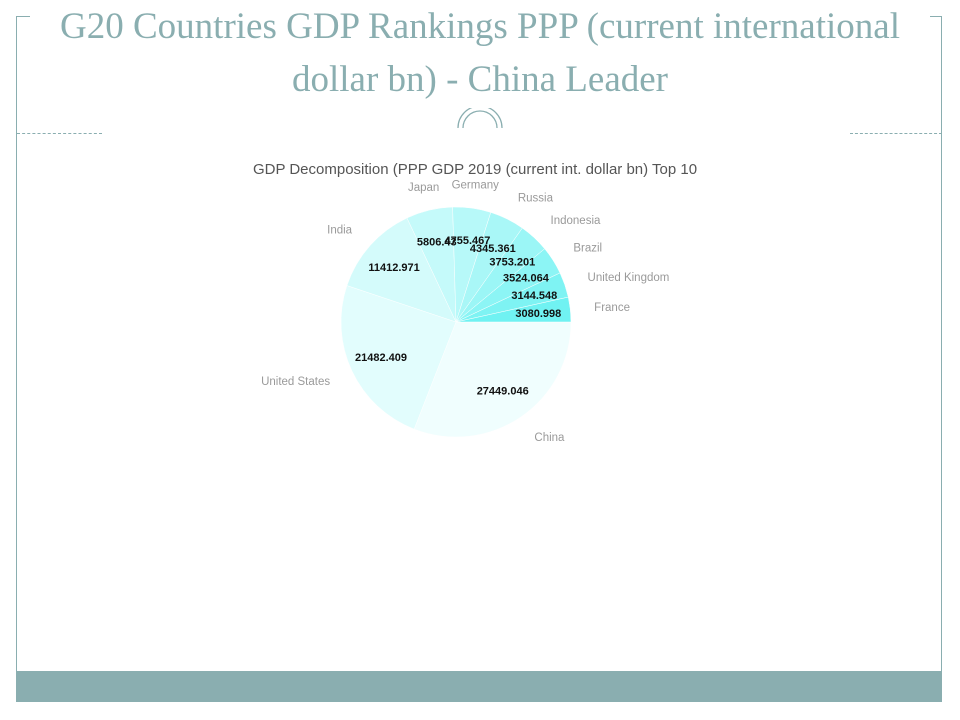  What do you see at coordinates (423, 188) in the screenshot?
I see `category-label-japan: Japan` at bounding box center [423, 188].